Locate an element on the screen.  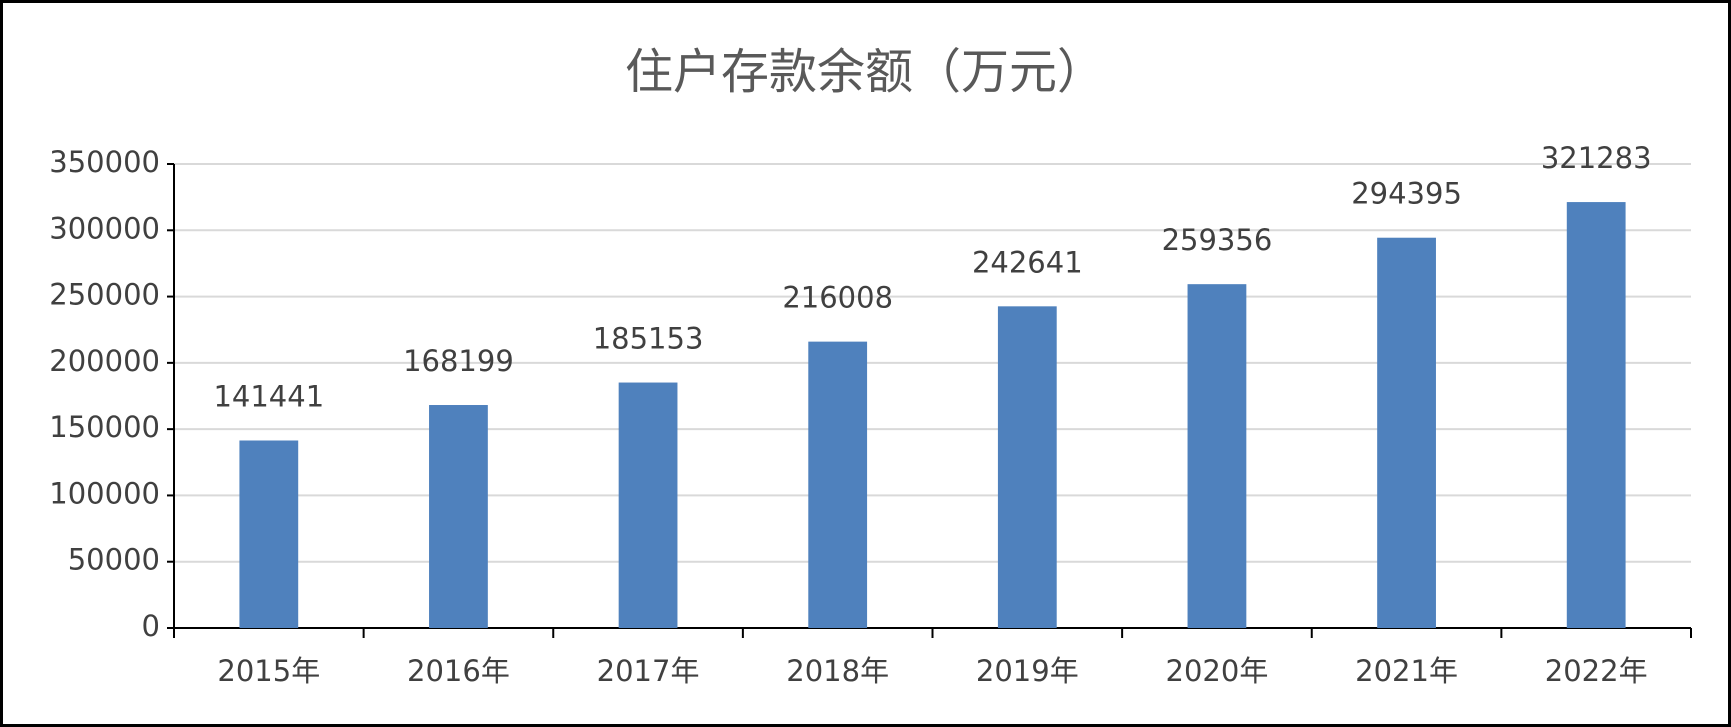
y-tick-label: 200000 is located at coordinates (104, 361).